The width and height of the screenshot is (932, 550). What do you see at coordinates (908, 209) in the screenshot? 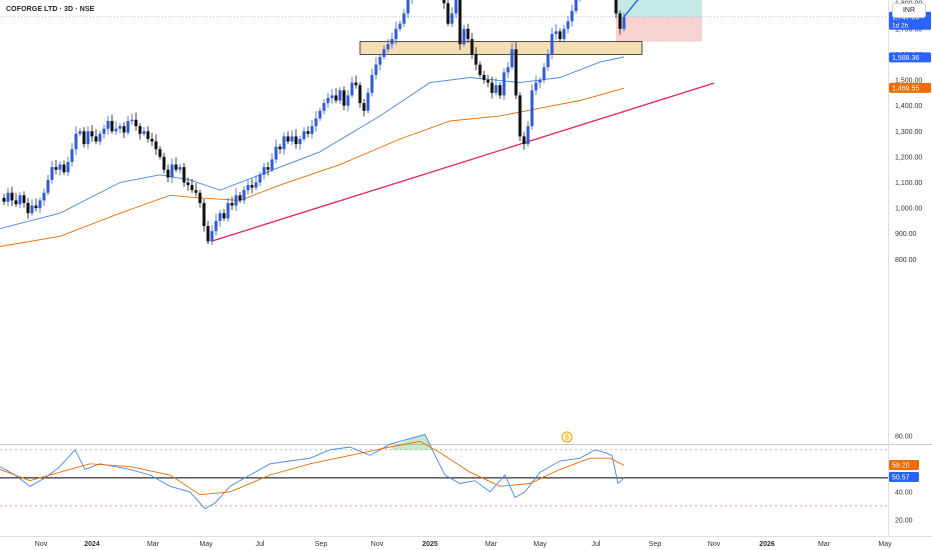
I see `price-tick-label: 1,000.00` at bounding box center [908, 209].